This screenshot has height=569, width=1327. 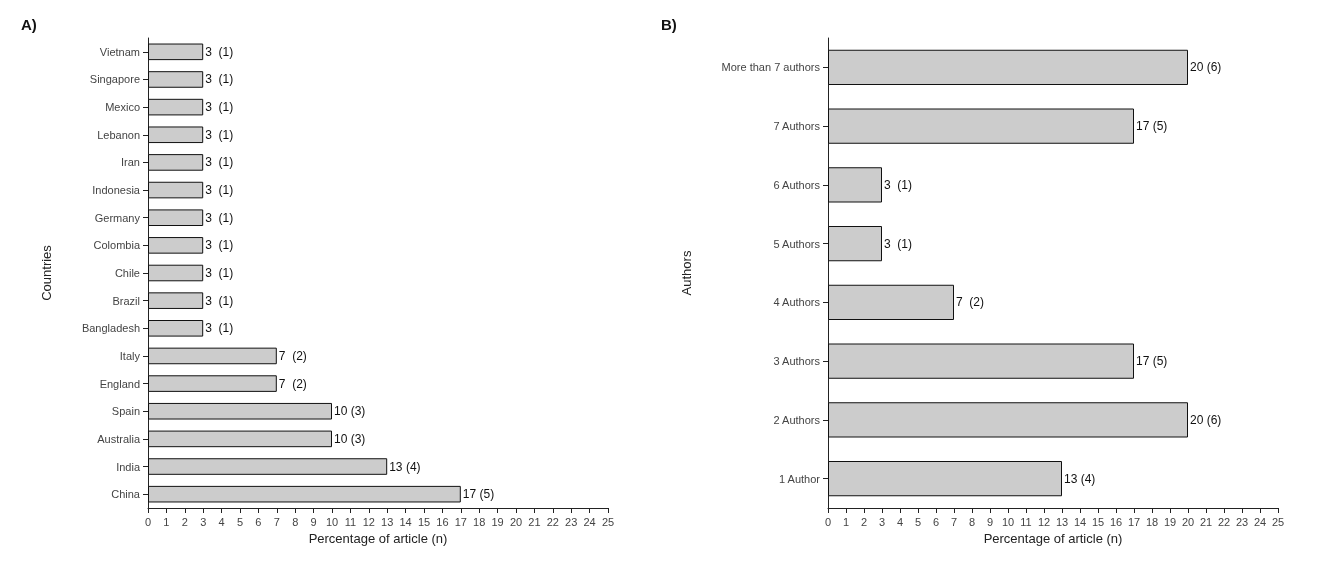 I want to click on x-tick-label: 13, so click(x=1062, y=521).